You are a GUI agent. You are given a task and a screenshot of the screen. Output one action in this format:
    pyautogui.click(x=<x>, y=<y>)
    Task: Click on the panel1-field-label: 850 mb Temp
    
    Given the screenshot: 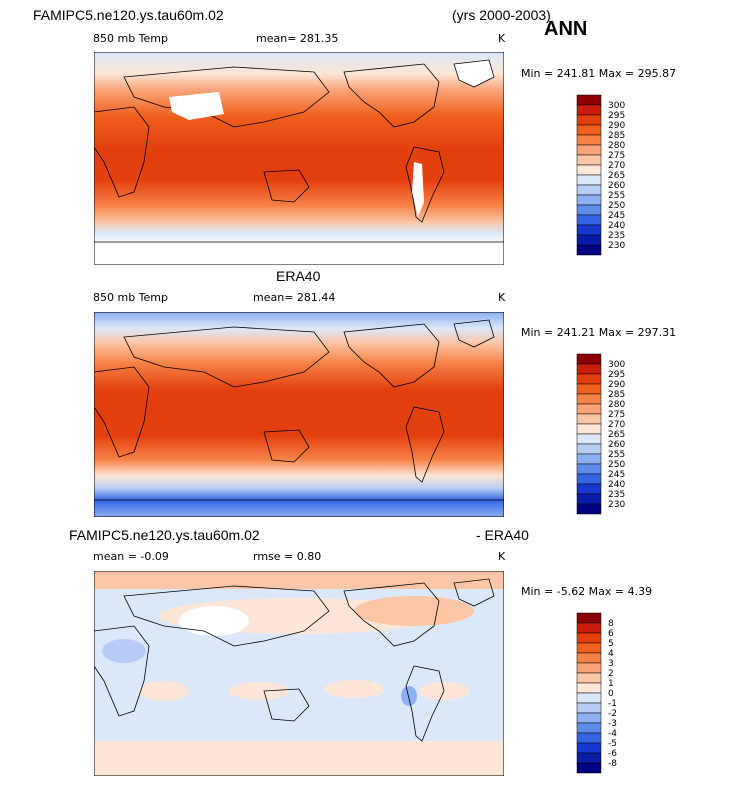 What is the action you would take?
    pyautogui.click(x=131, y=38)
    